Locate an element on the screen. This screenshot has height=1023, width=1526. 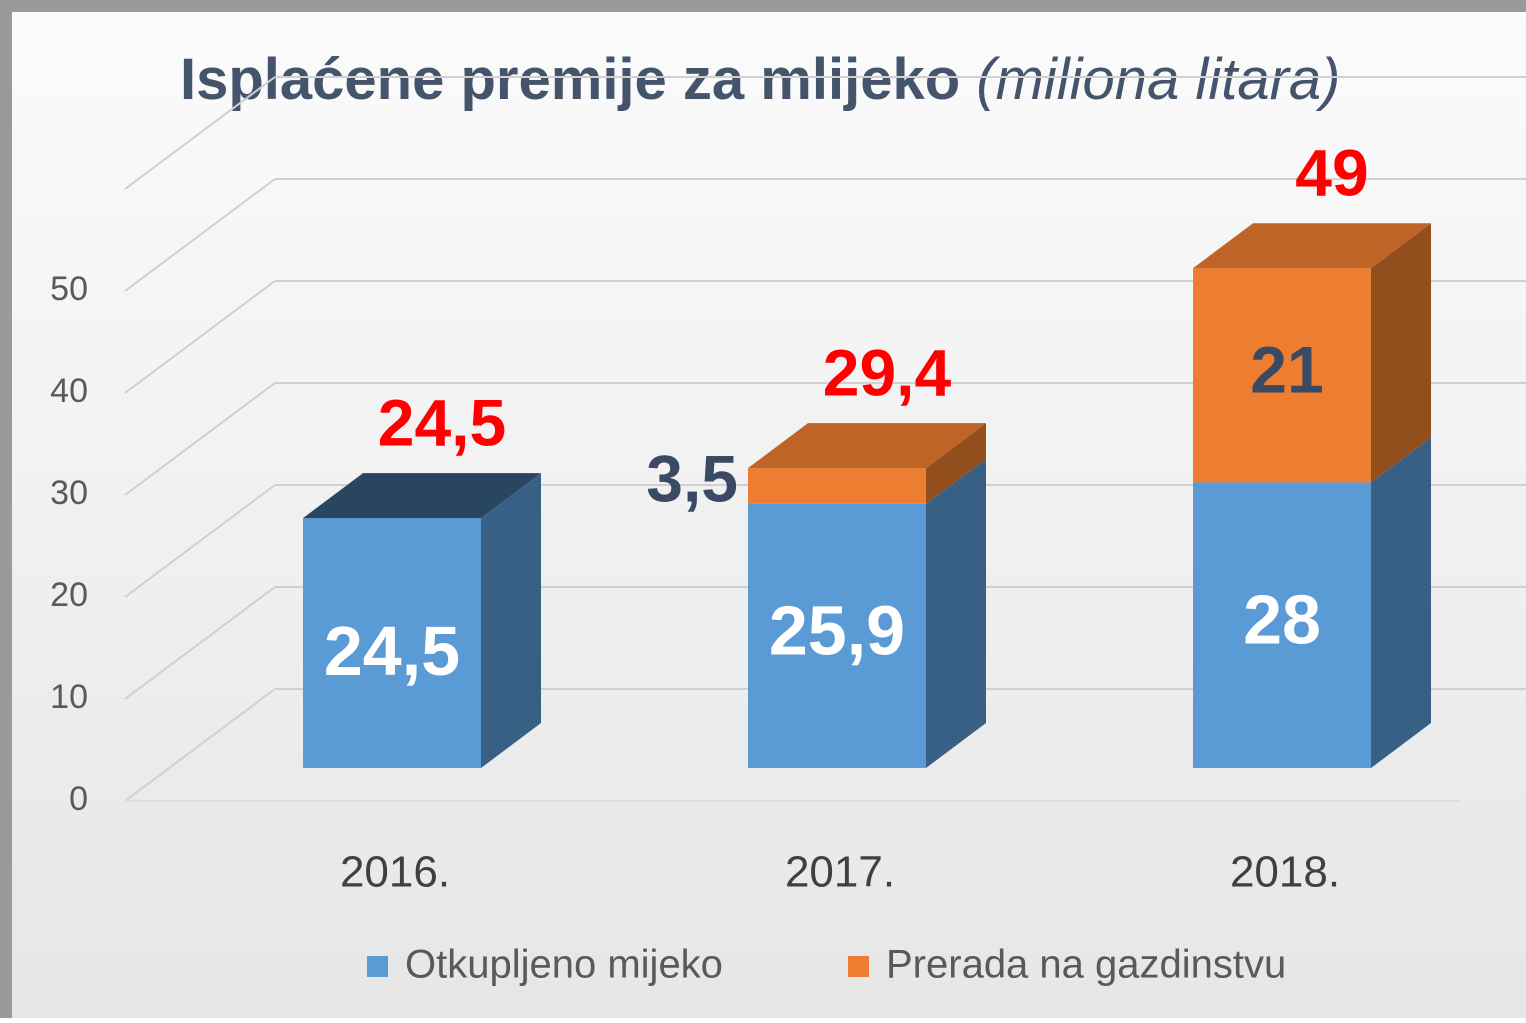
y-tick-label: 10 is located at coordinates (69, 697).